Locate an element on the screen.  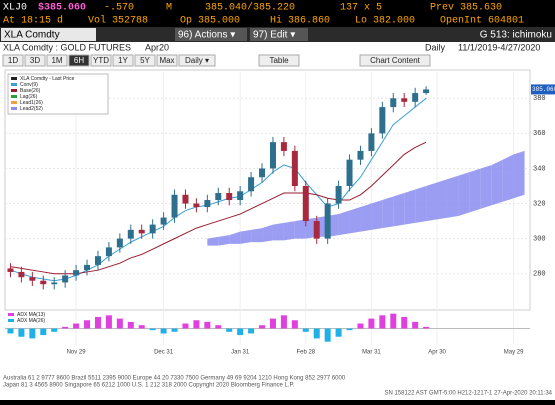
range-label: 6H is located at coordinates (79, 60).